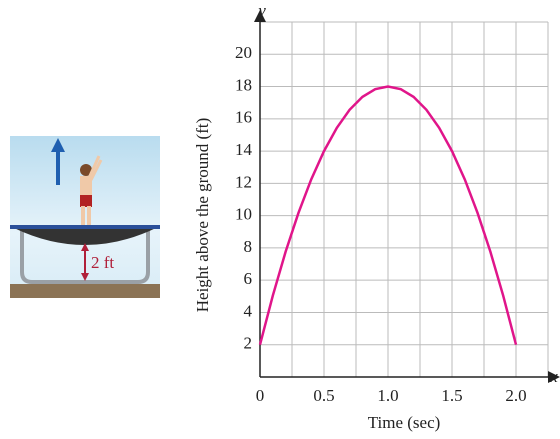 This screenshot has width=560, height=439. What do you see at coordinates (248, 343) in the screenshot?
I see `y-tick-label: 2` at bounding box center [248, 343].